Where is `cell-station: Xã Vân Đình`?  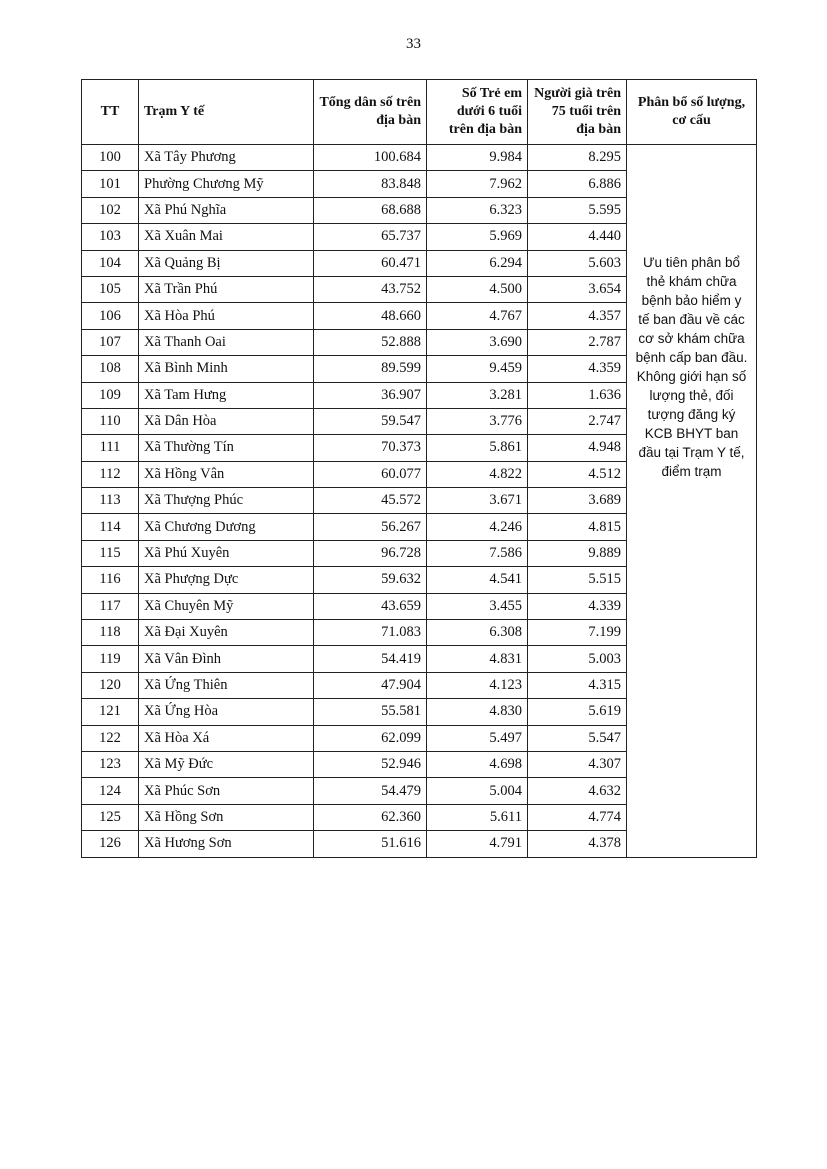 cell-station: Xã Vân Đình is located at coordinates (226, 659).